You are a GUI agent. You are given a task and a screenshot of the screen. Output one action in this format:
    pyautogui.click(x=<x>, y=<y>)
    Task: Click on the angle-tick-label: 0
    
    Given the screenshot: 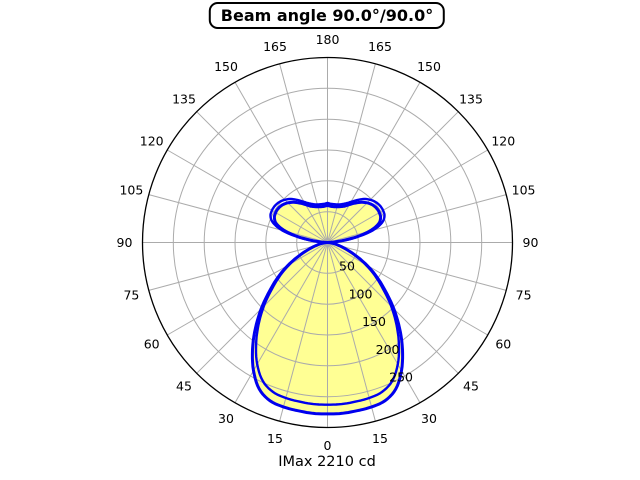 What is the action you would take?
    pyautogui.click(x=328, y=445)
    